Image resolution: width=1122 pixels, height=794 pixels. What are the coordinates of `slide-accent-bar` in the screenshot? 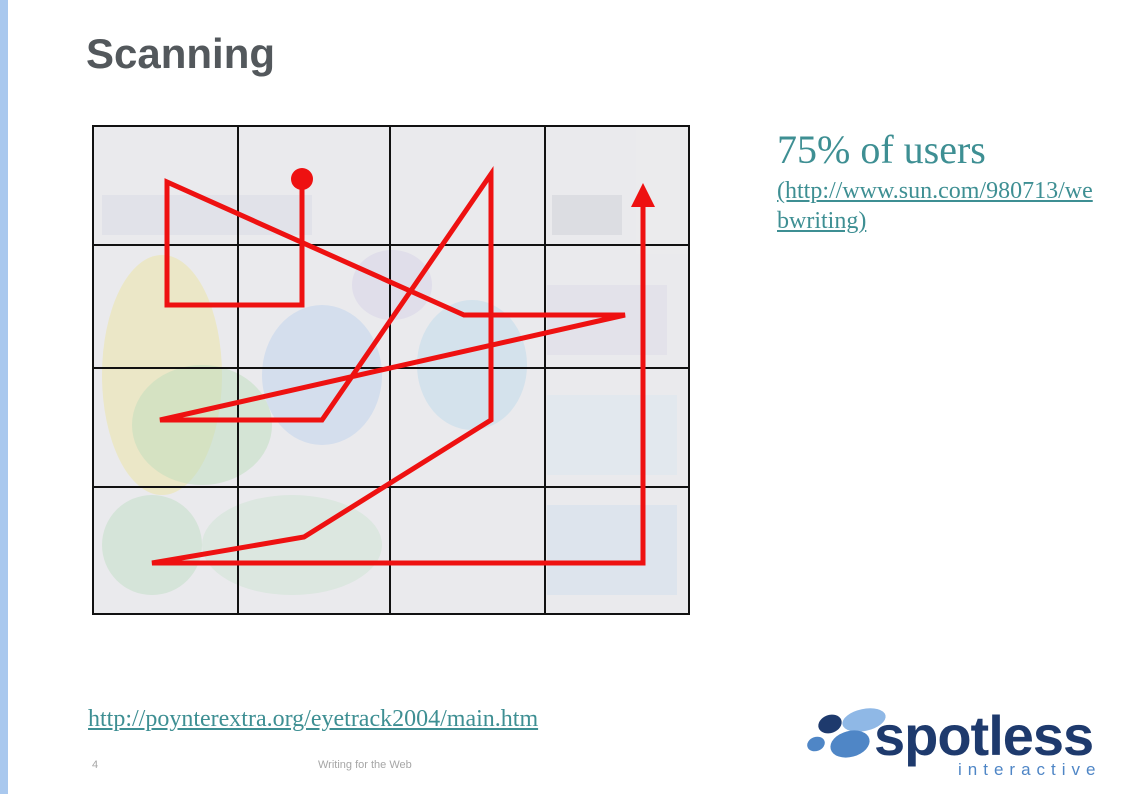 It's located at (4, 397).